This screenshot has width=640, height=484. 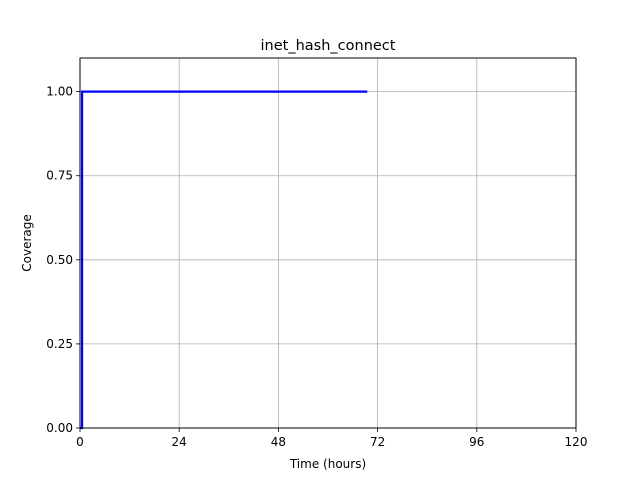 What do you see at coordinates (59, 176) in the screenshot?
I see `y-tick-label: 0.75` at bounding box center [59, 176].